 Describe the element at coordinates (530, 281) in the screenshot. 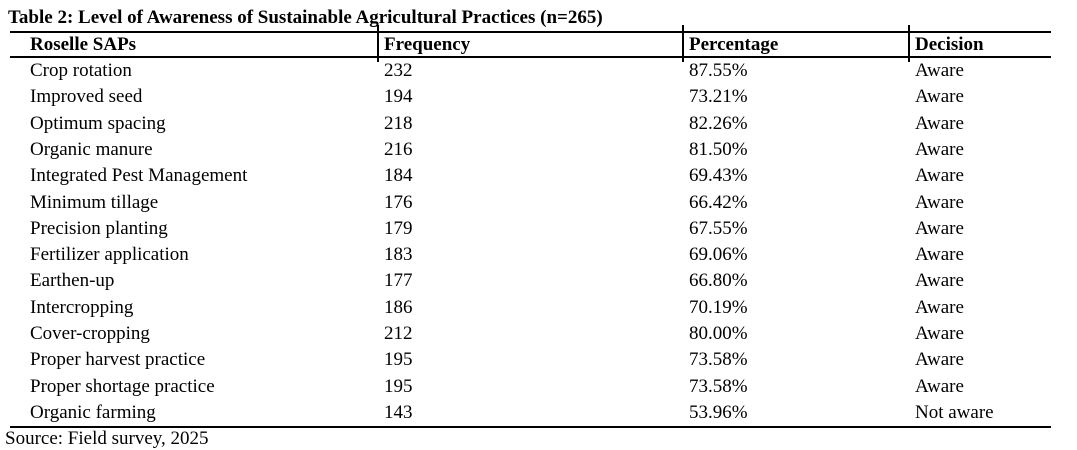

I see `table-row: Earthen-up 177 66.80% Aware` at that location.